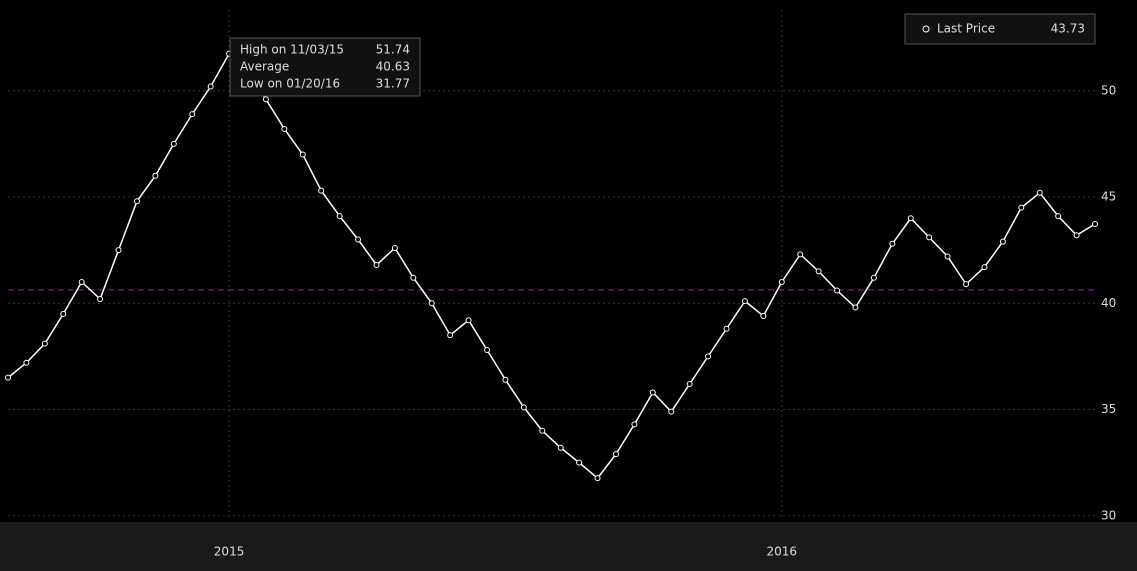  What do you see at coordinates (393, 84) in the screenshot?
I see `low-value: 31.77` at bounding box center [393, 84].